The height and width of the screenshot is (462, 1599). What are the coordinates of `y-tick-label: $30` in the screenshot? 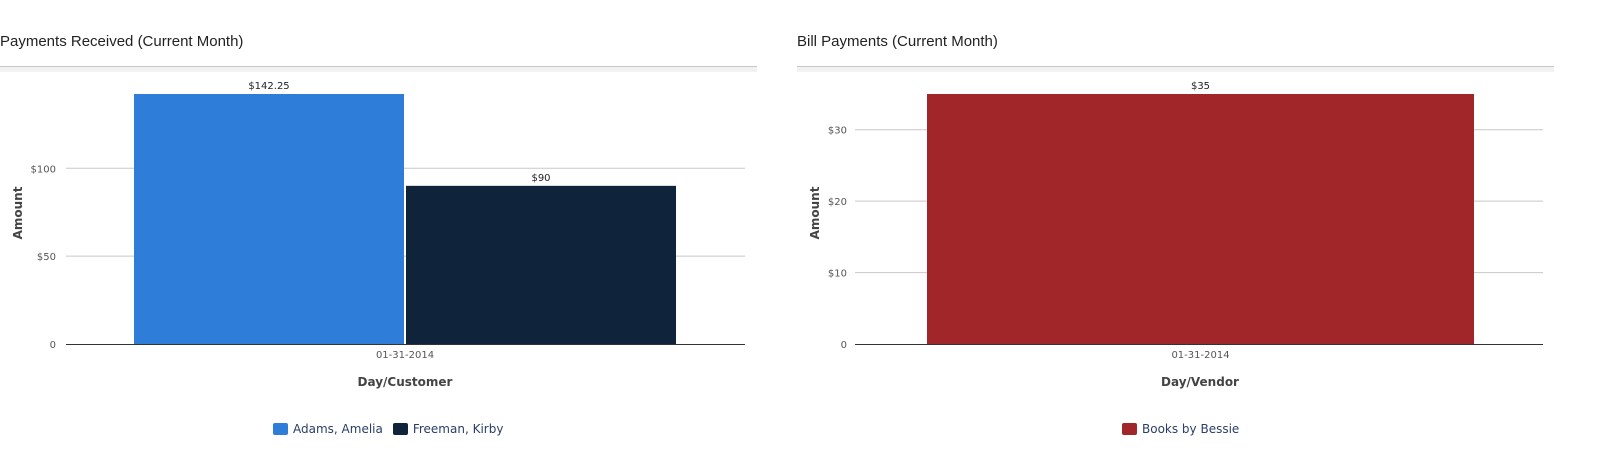 It's located at (837, 131).